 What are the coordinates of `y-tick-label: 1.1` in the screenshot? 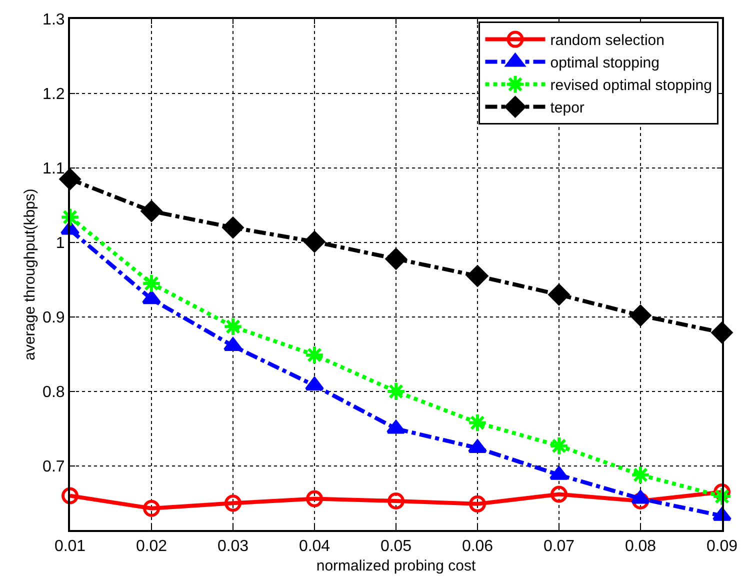 It's located at (53, 169).